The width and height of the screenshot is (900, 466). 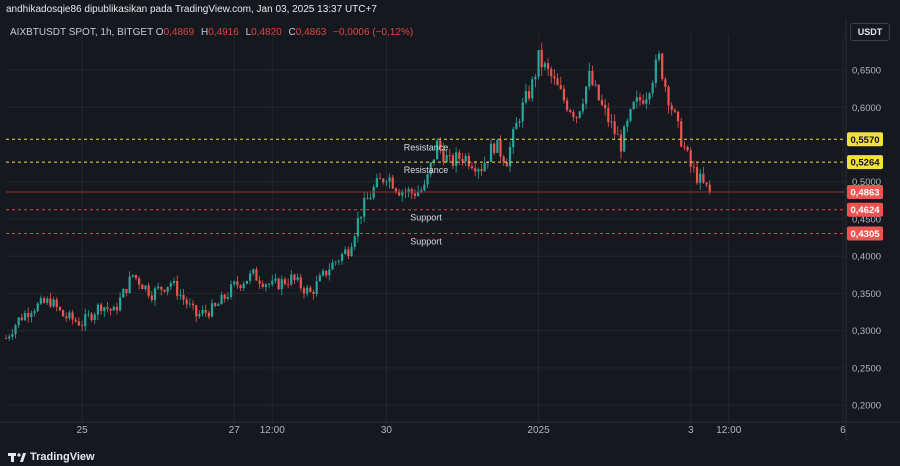 I want to click on currency-button: USDT, so click(x=870, y=32).